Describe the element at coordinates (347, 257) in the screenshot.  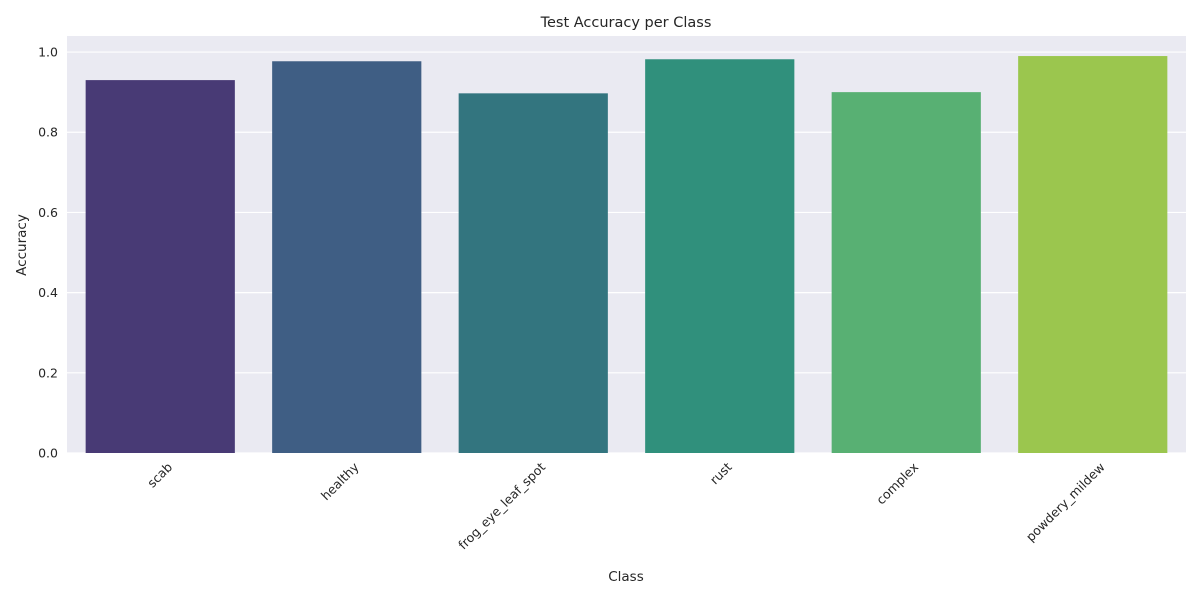
I see `bar-healthy` at that location.